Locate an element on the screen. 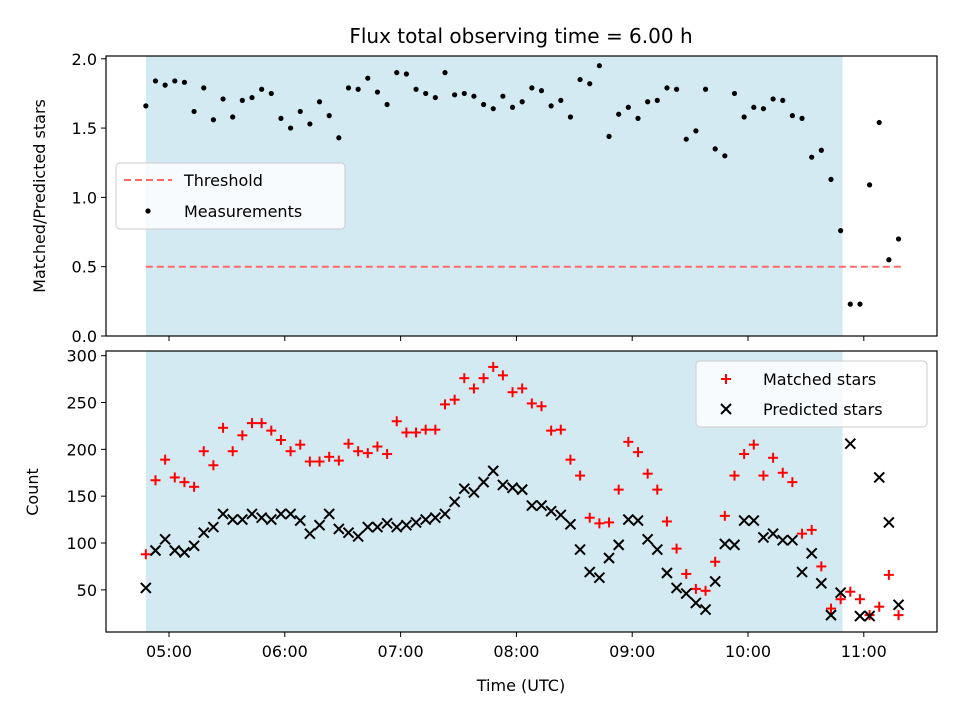  top-y-tick-label: 1.5 is located at coordinates (84, 128).